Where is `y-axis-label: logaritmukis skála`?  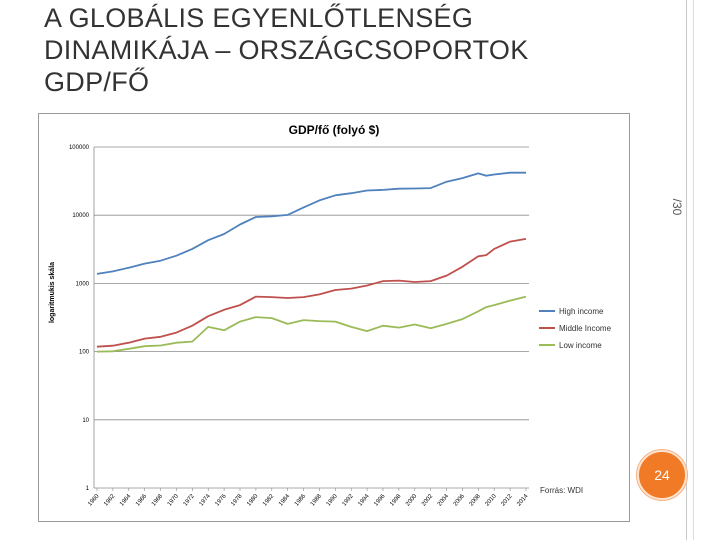
y-axis-label: logaritmukis skála is located at coordinates (52, 292).